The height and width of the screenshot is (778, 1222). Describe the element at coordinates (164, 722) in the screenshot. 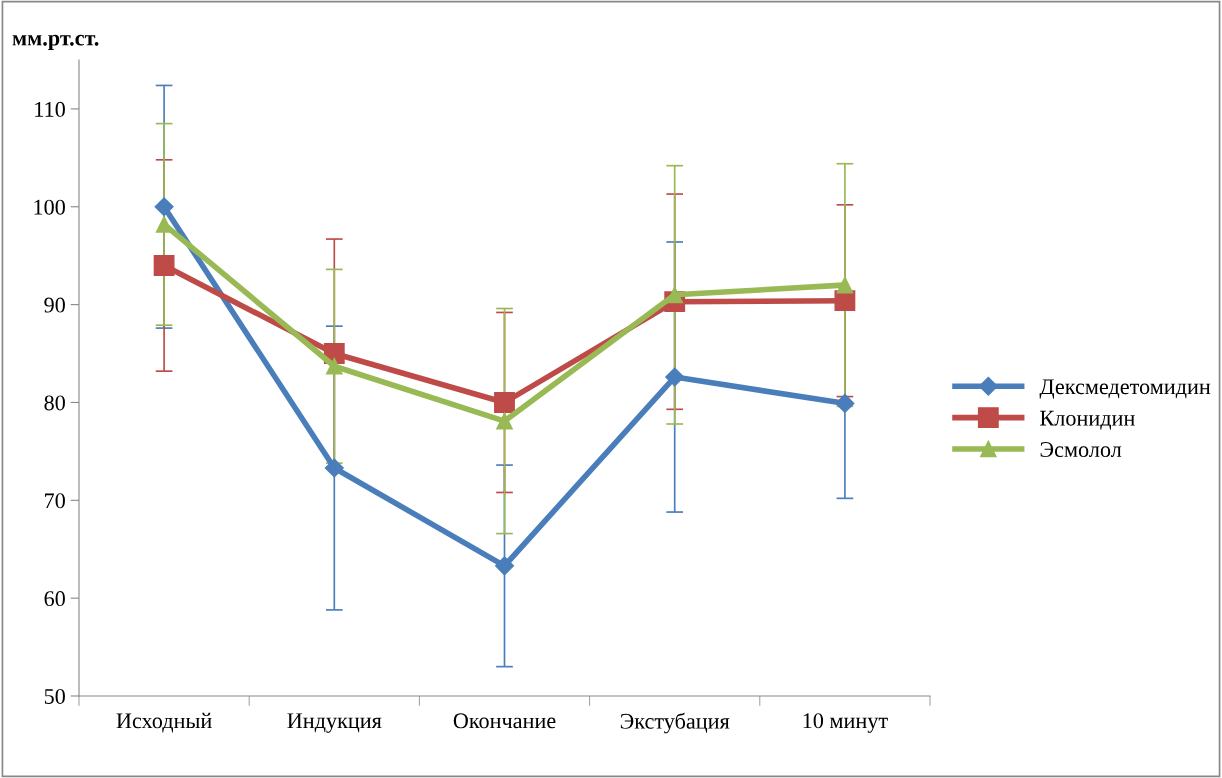

I see `x-tick-label: Исходный` at that location.